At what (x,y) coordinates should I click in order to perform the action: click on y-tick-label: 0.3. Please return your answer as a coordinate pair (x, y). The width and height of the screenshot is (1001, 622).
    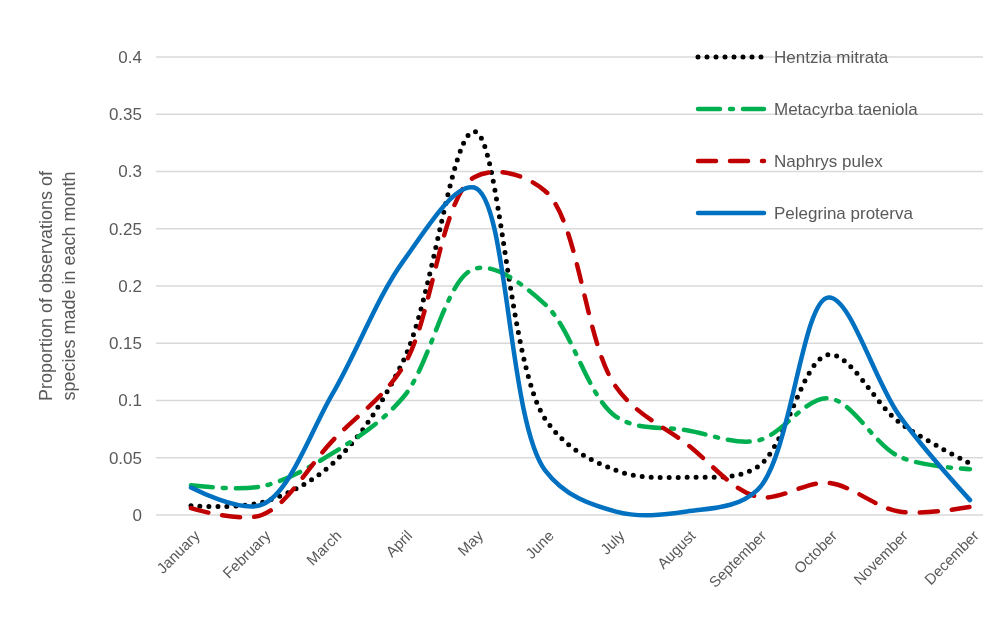
    Looking at the image, I should click on (130, 172).